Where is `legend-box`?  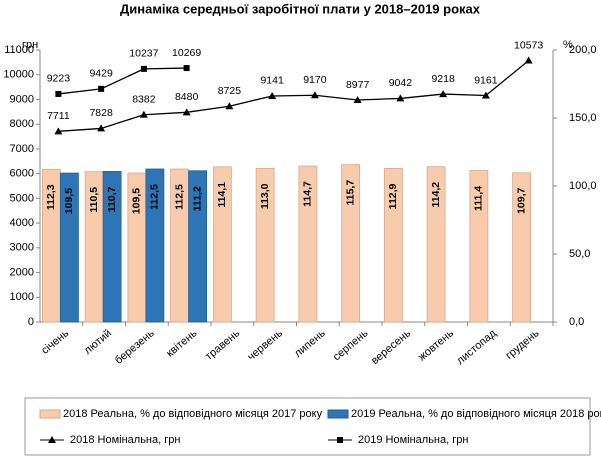 legend-box is located at coordinates (307, 426).